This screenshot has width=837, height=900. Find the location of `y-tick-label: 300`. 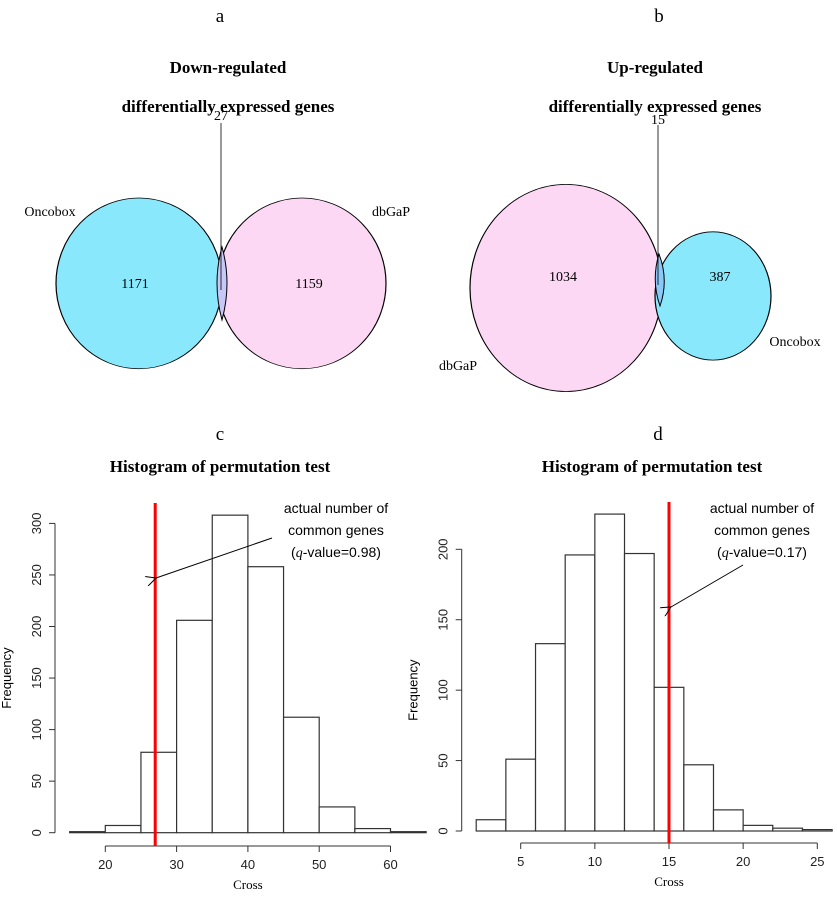

y-tick-label: 300 is located at coordinates (36, 524).